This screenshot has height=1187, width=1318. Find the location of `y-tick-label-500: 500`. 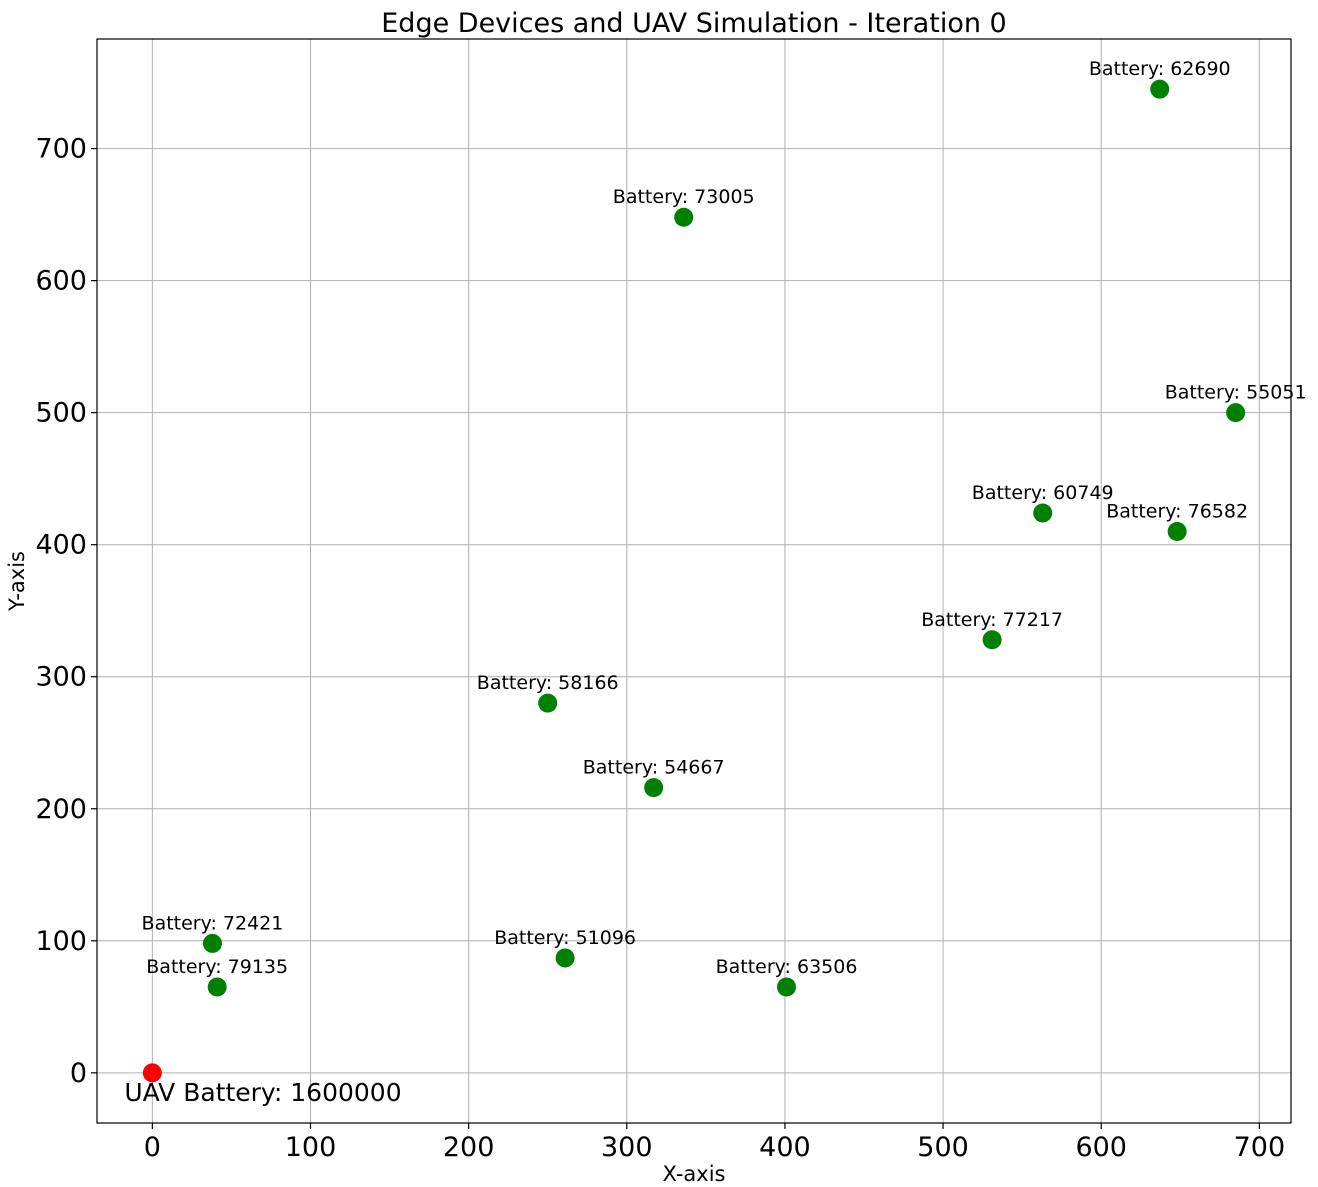

y-tick-label-500: 500 is located at coordinates (61, 413).